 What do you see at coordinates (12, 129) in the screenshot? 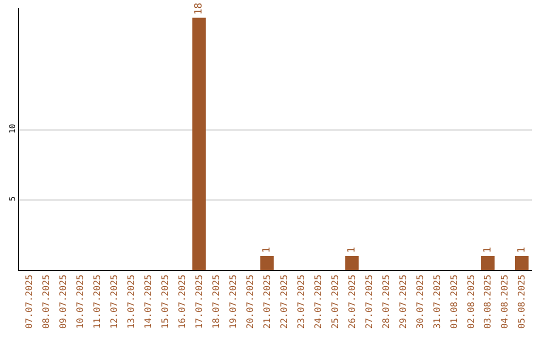
I see `y-tick-label: 10` at bounding box center [12, 129].